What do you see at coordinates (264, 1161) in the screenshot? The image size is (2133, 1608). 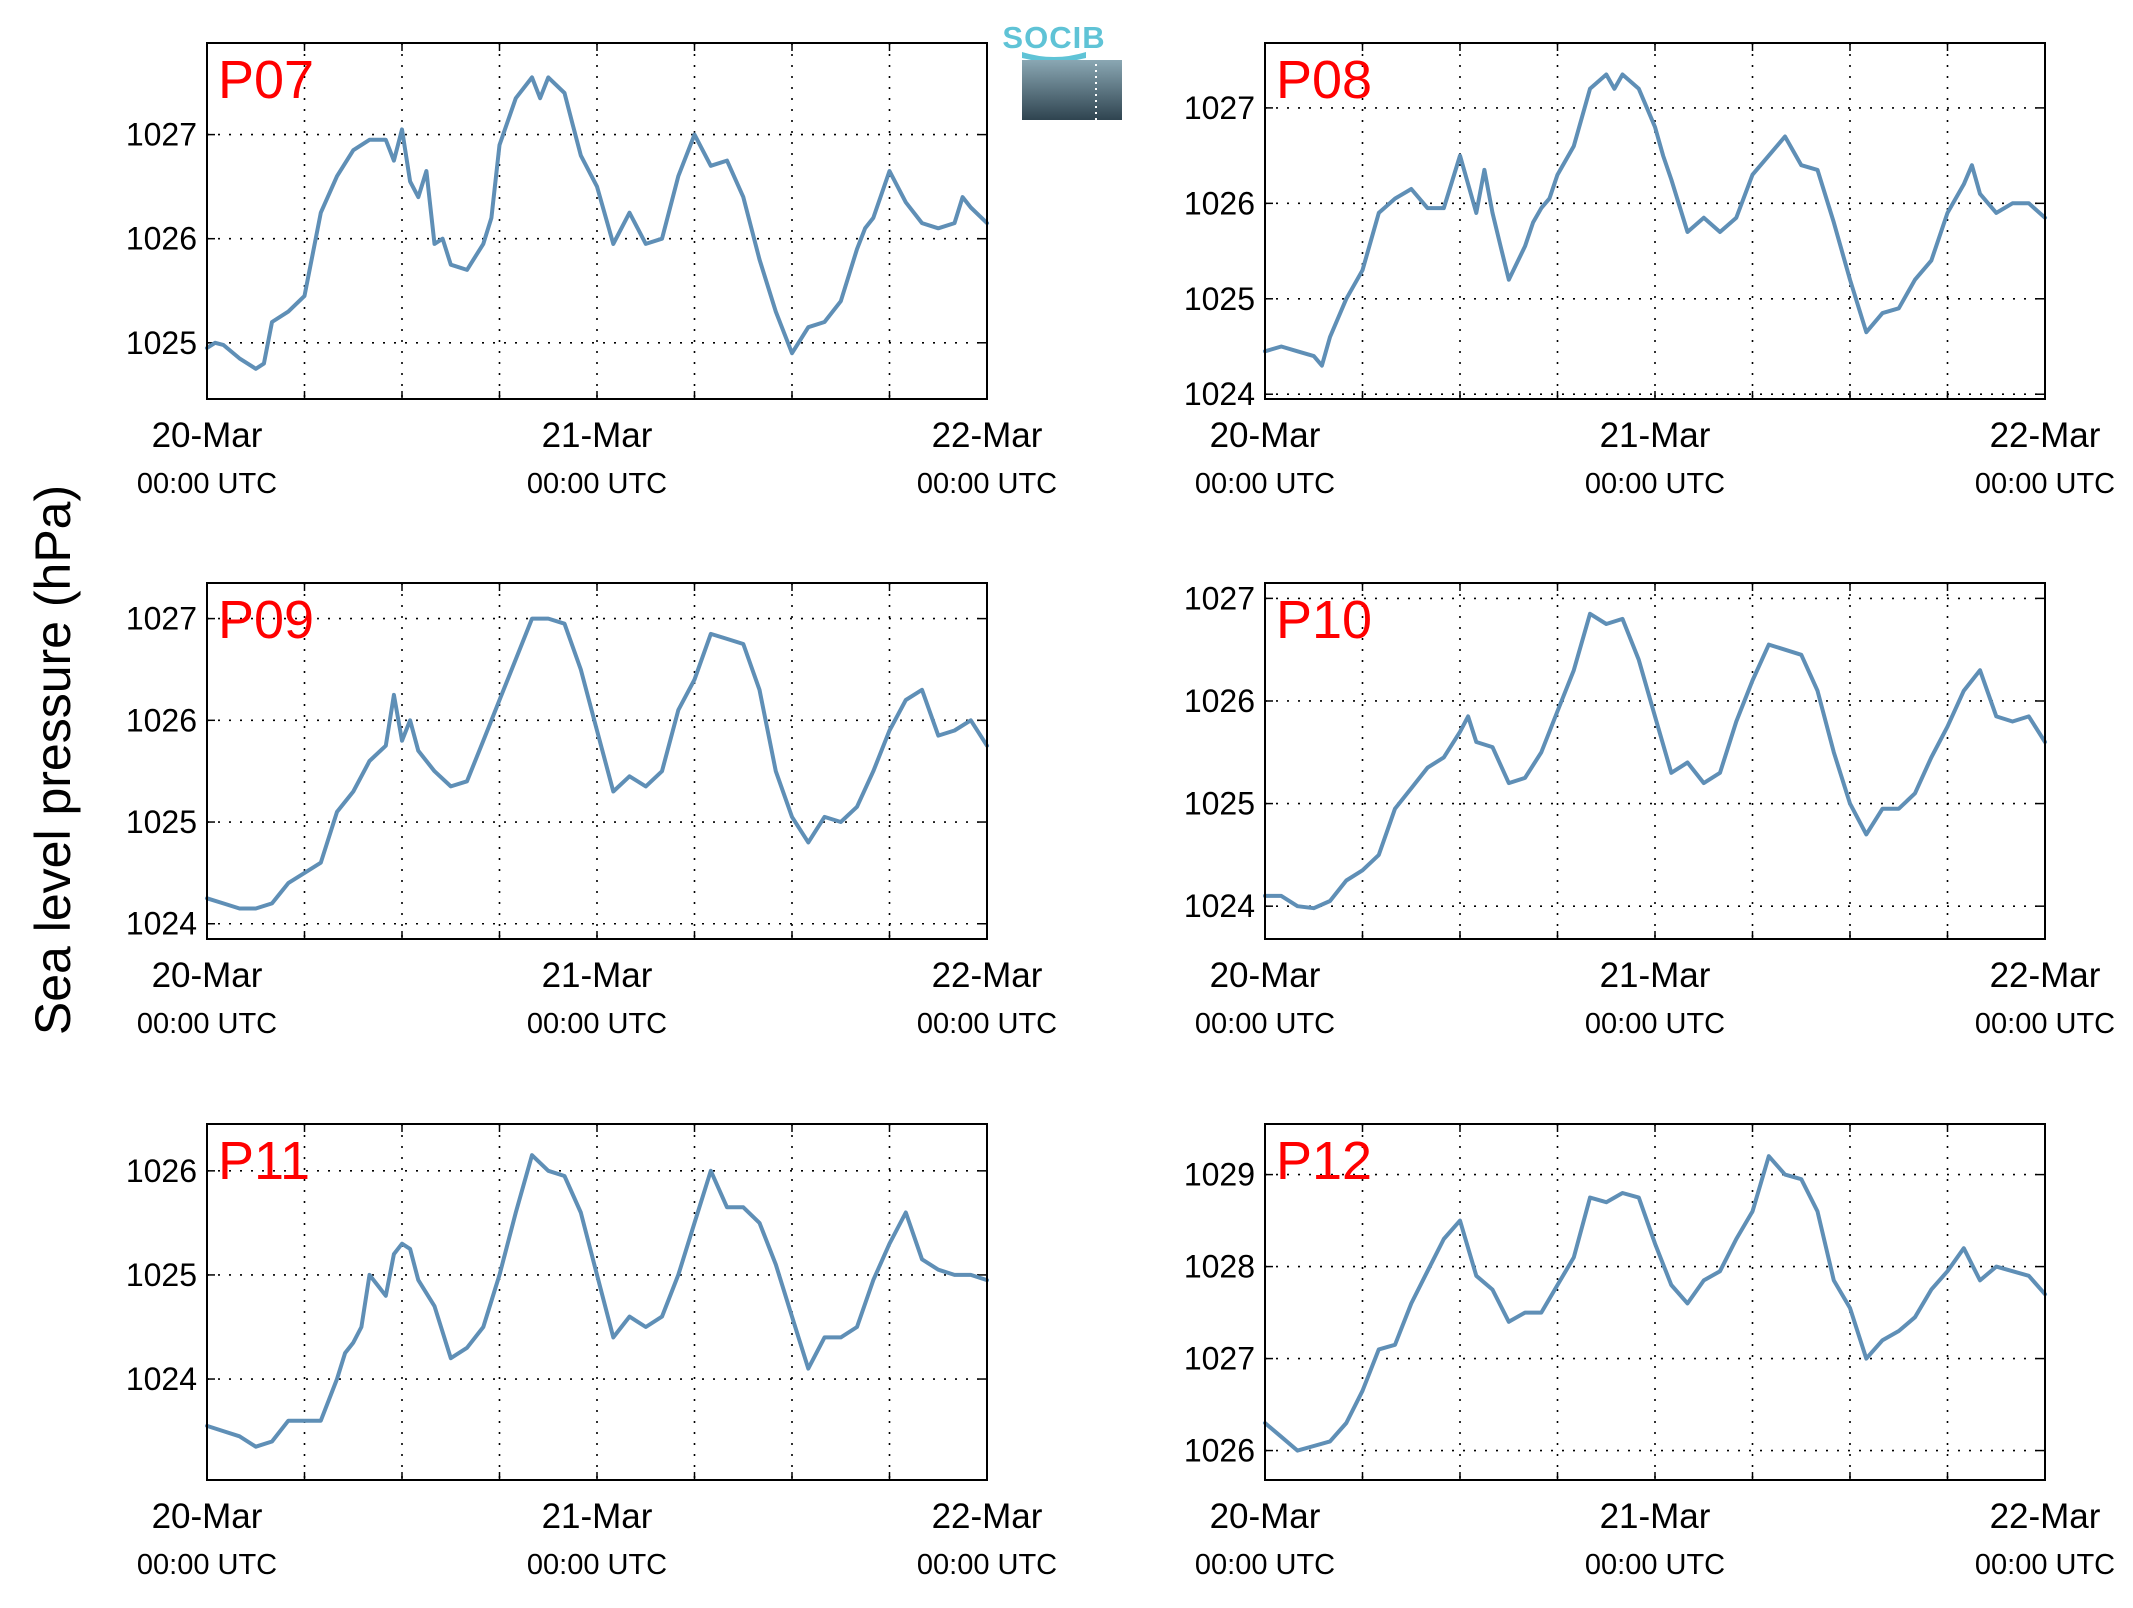 I see `panel-label: P11` at bounding box center [264, 1161].